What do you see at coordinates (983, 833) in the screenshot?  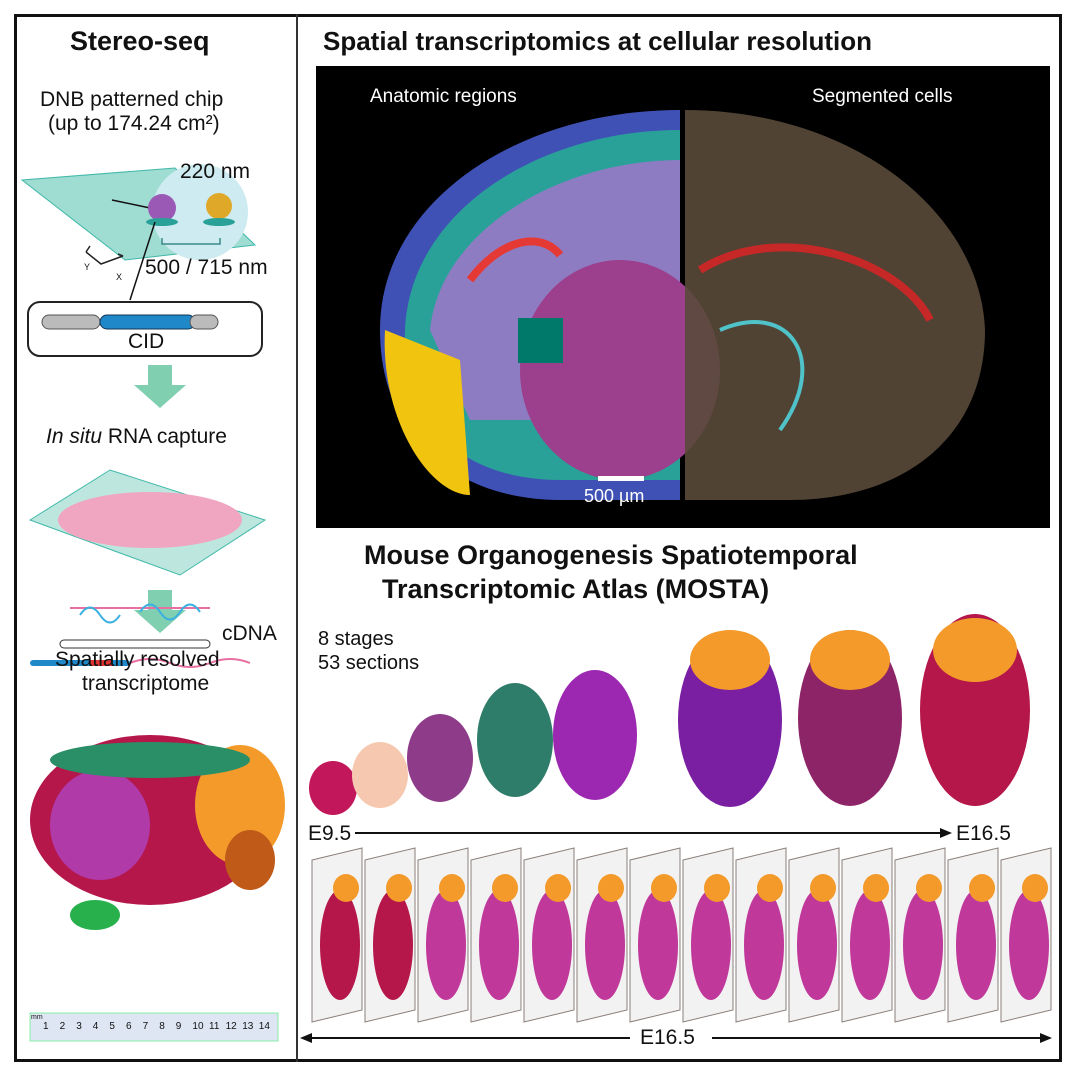 I see `timeline-end: E16.5` at bounding box center [983, 833].